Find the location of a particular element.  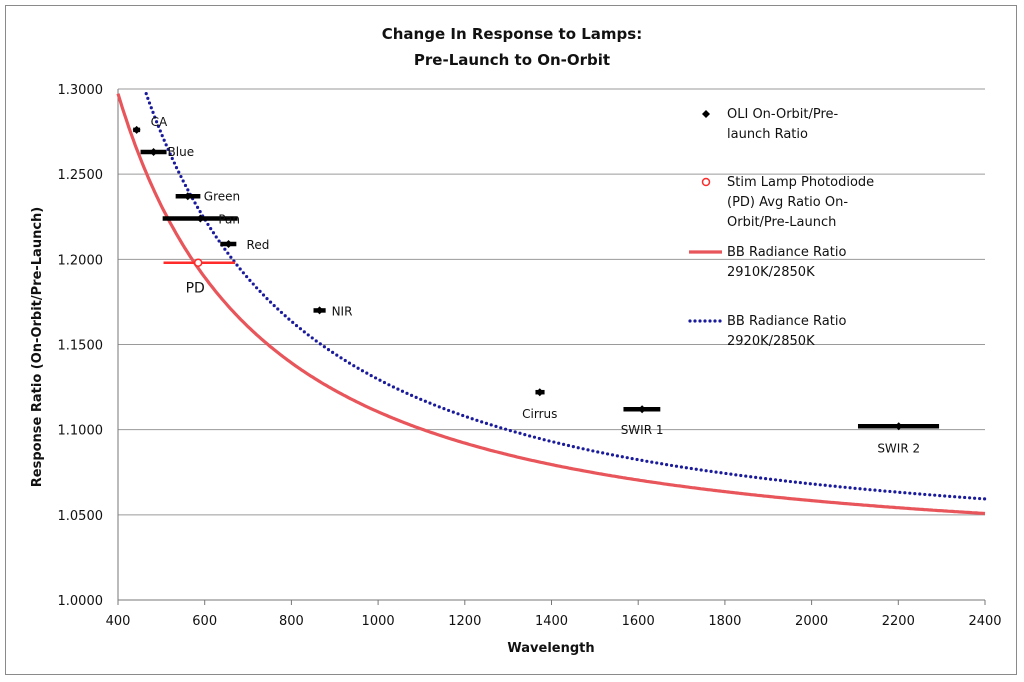

x-tick-label: 2000 is located at coordinates (811, 621).